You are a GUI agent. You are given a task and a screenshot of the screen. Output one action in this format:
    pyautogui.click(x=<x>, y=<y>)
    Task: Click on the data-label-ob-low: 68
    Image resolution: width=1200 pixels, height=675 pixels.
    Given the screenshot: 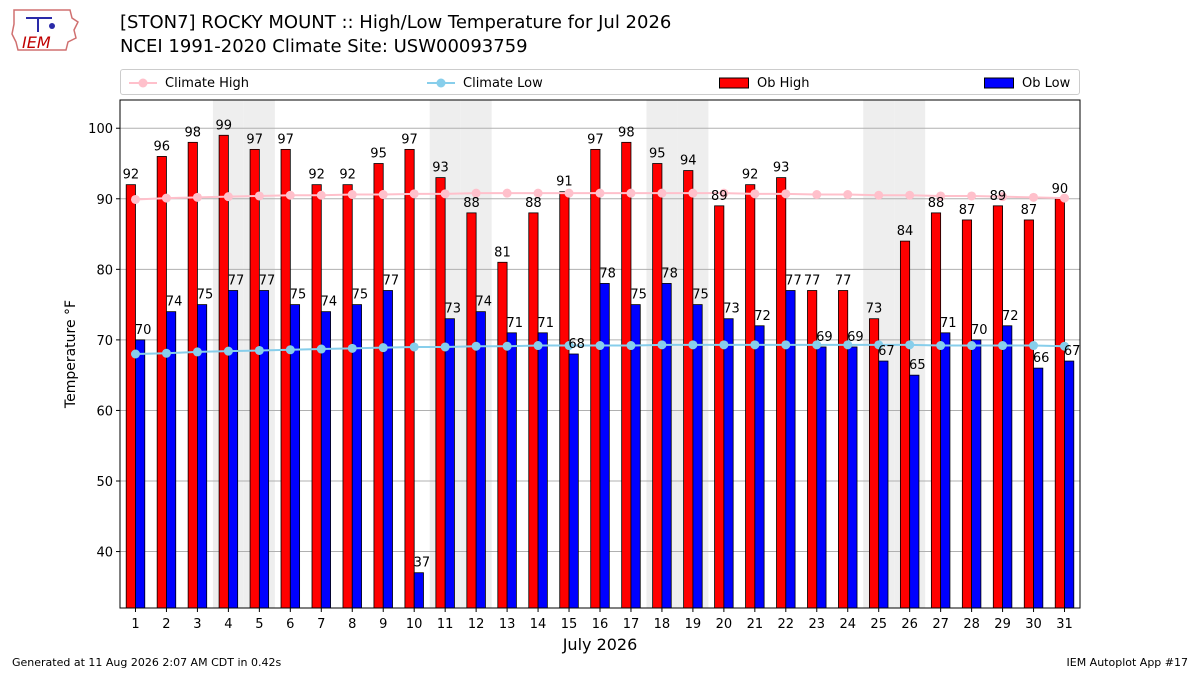 What is the action you would take?
    pyautogui.click(x=576, y=344)
    